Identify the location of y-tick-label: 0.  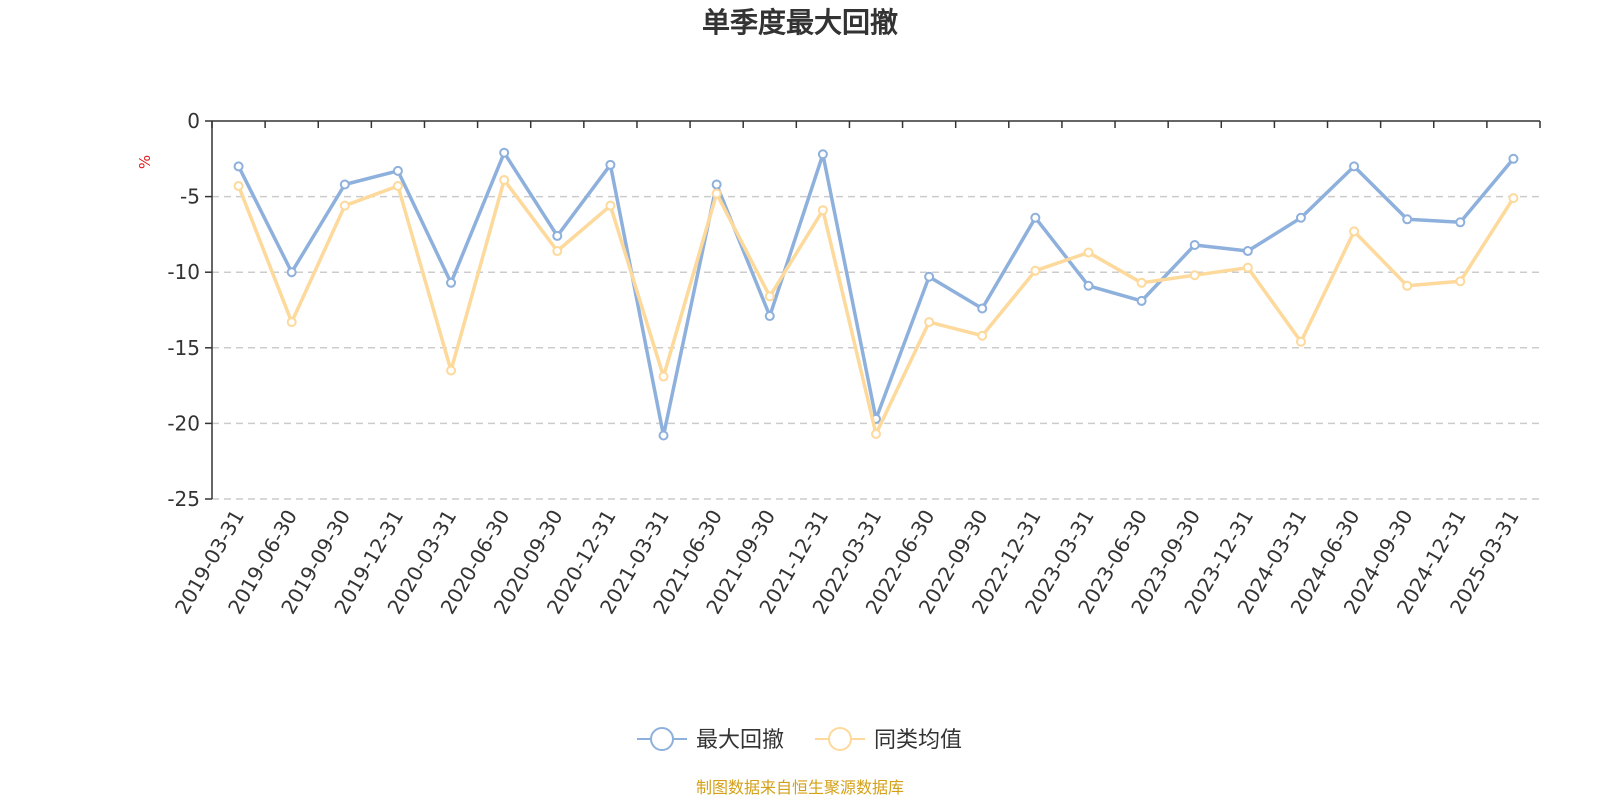
(193, 121).